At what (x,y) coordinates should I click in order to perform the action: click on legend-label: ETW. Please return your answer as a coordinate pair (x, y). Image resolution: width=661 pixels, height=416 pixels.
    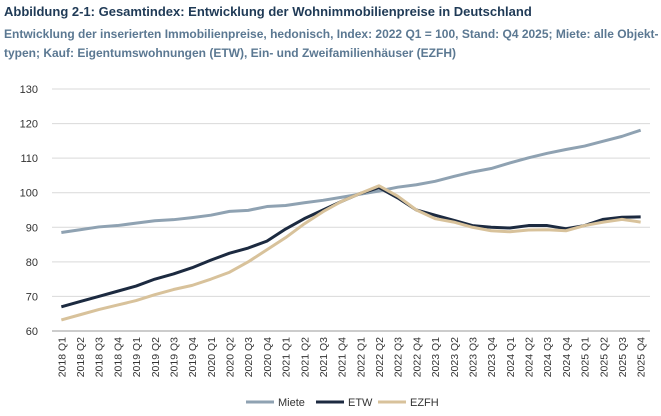
    Looking at the image, I should click on (360, 403).